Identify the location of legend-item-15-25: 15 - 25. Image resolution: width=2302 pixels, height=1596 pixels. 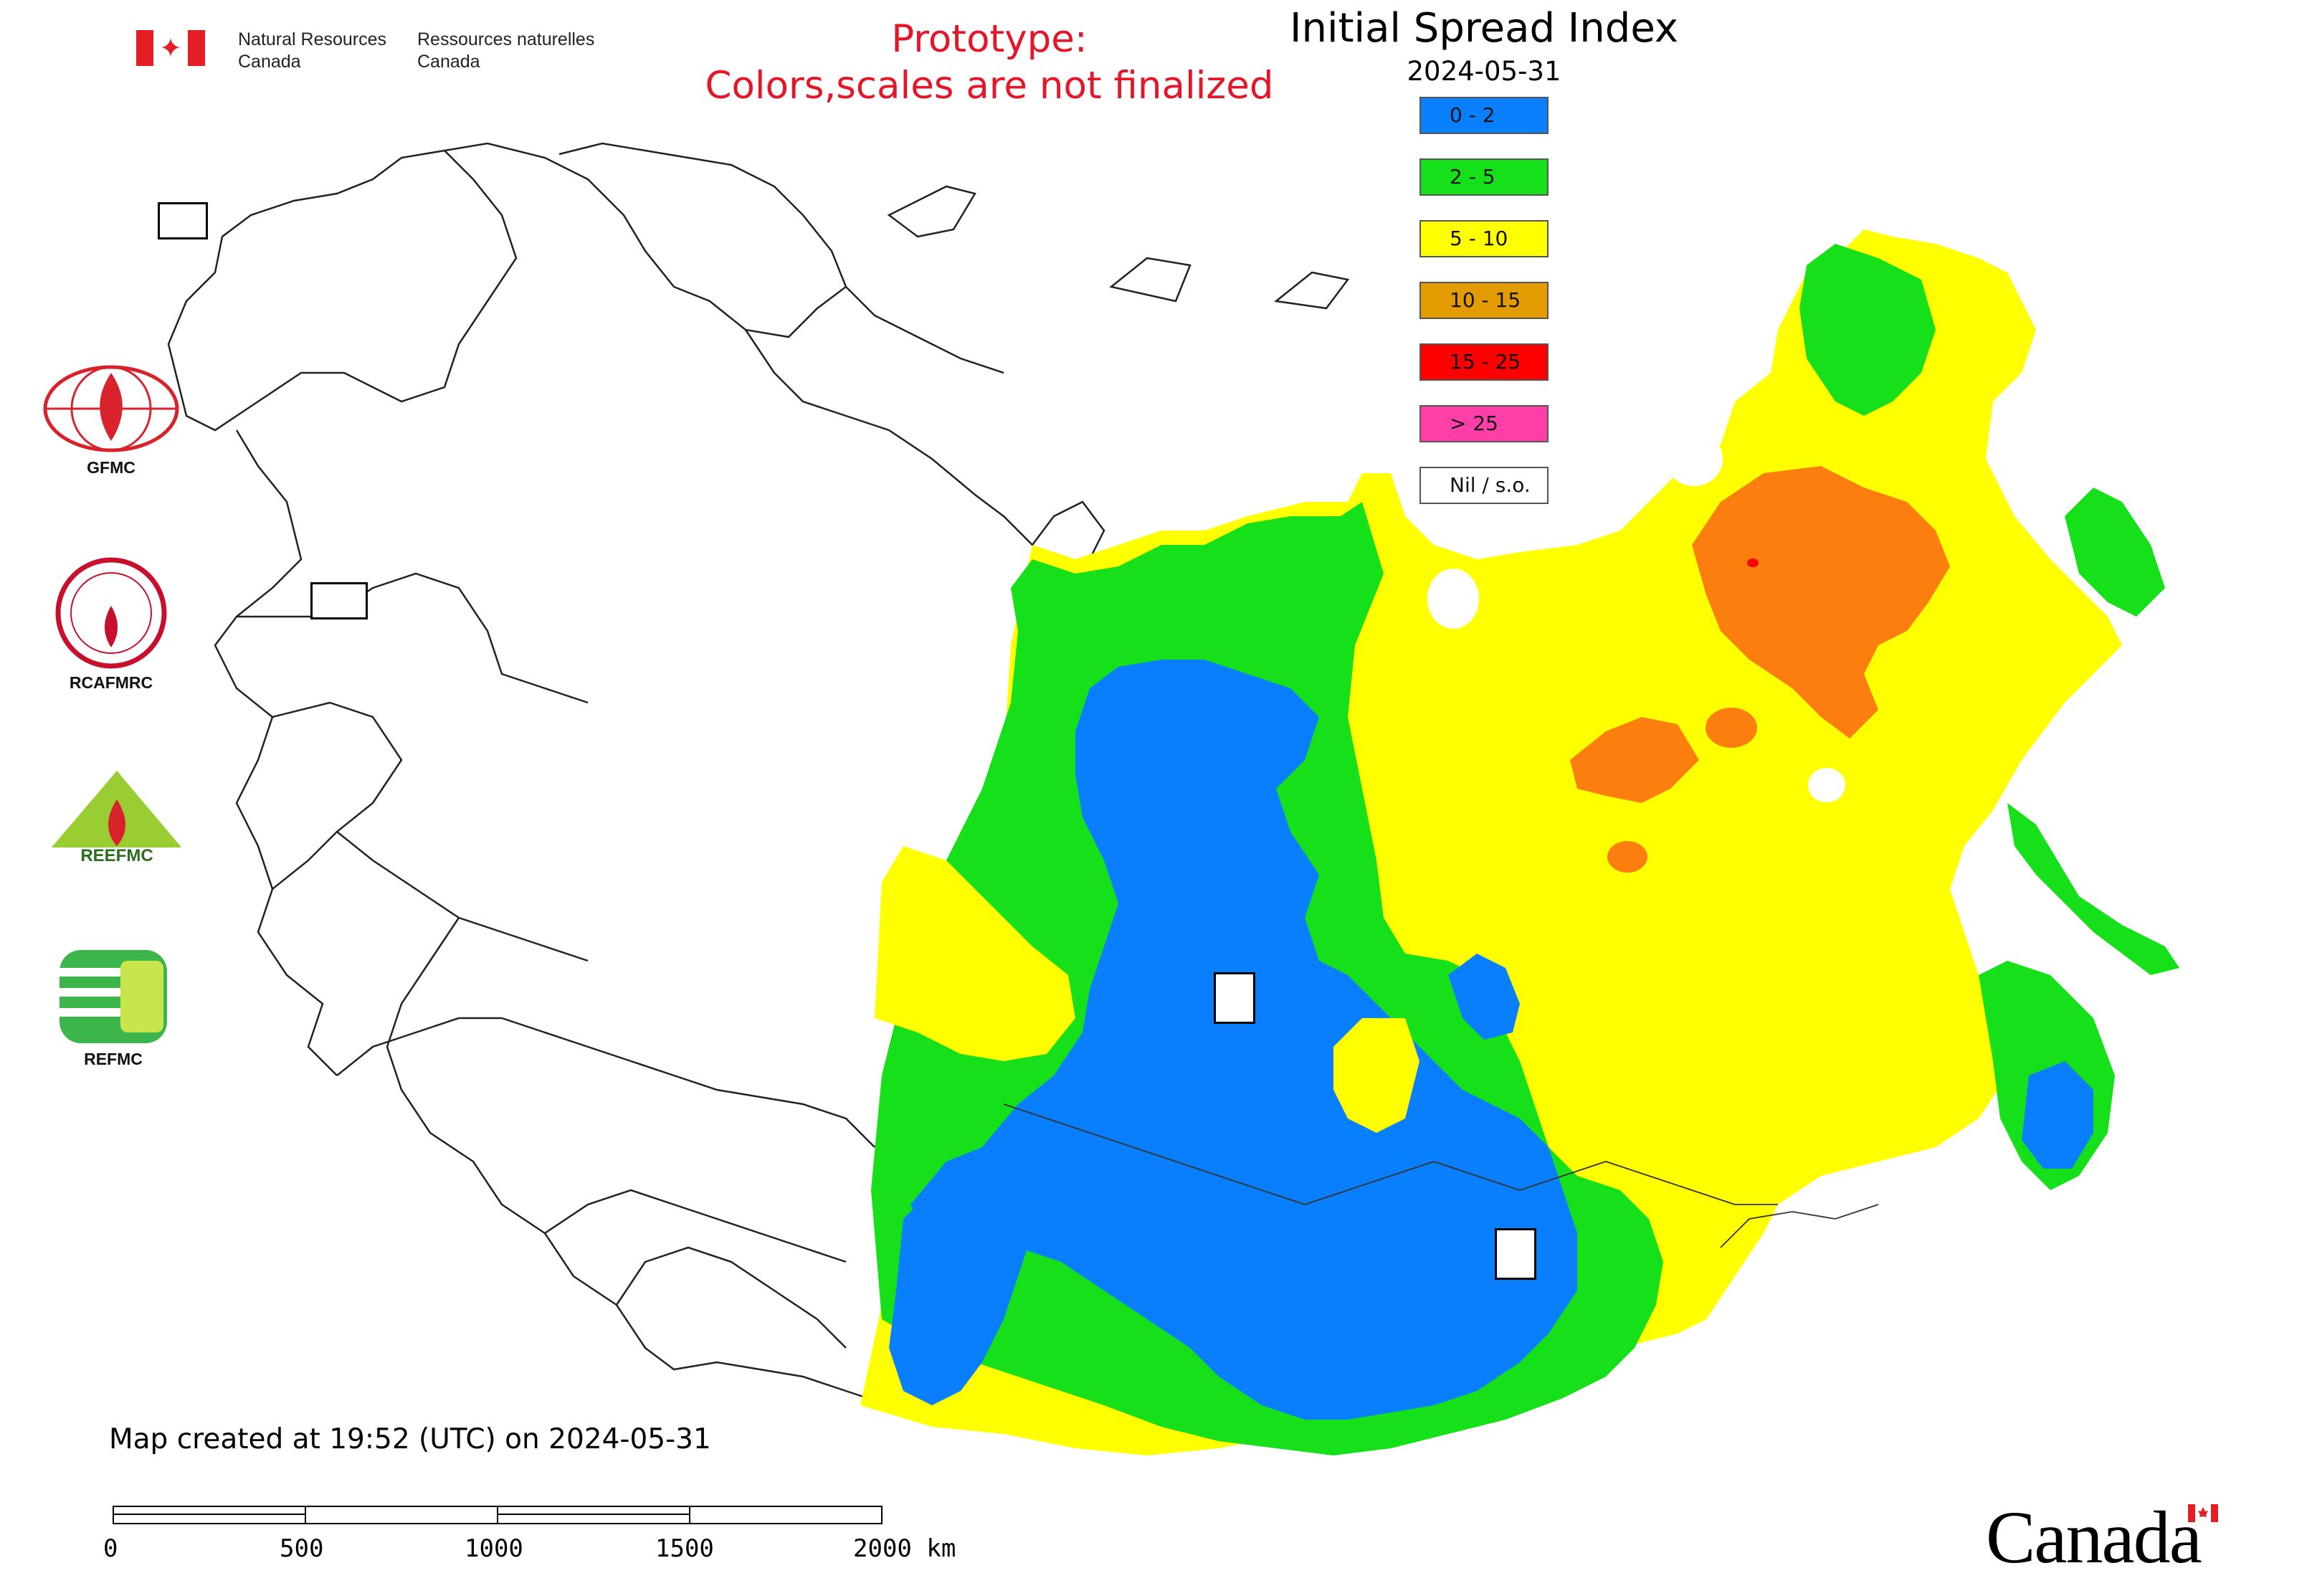
(1484, 362).